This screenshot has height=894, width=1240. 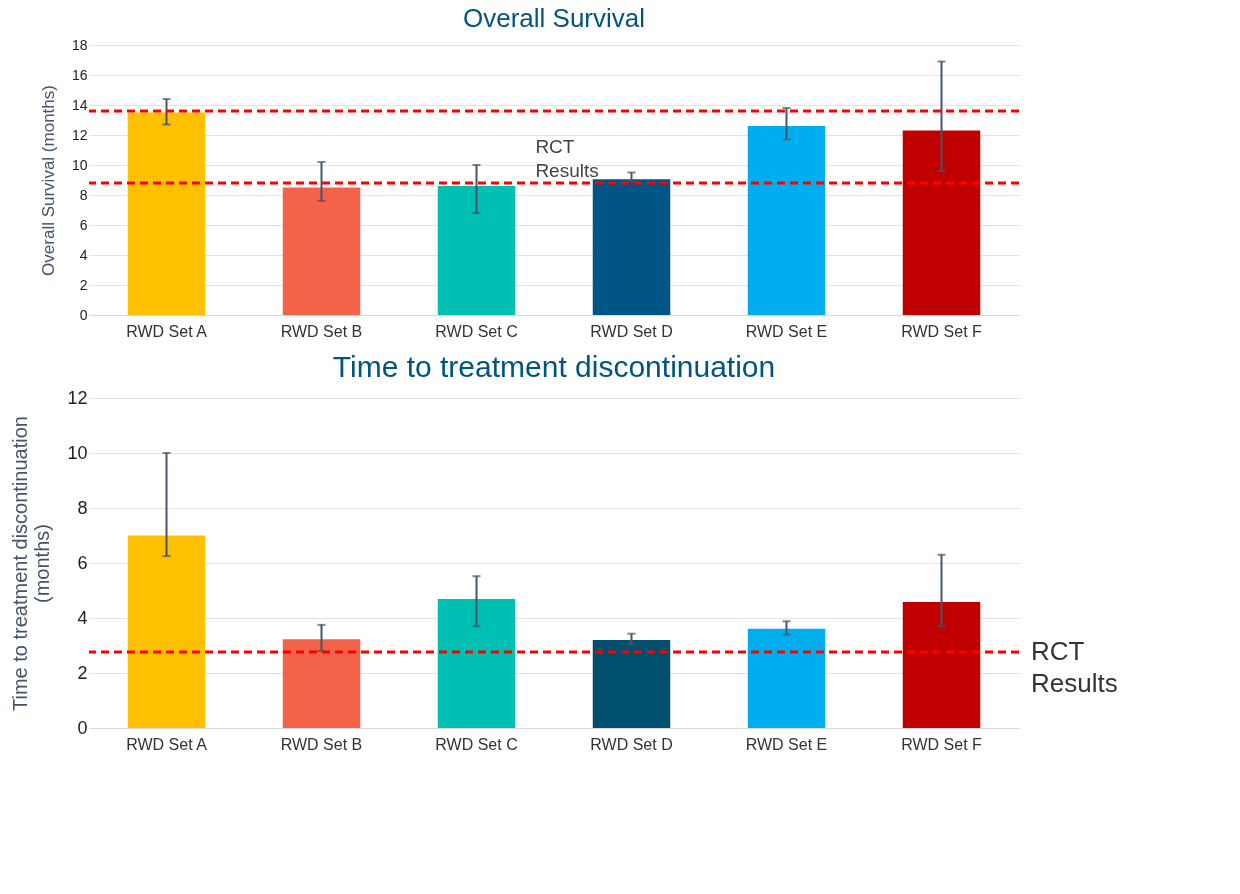 I want to click on chart-title: Time to treatment discontinuation, so click(x=554, y=366).